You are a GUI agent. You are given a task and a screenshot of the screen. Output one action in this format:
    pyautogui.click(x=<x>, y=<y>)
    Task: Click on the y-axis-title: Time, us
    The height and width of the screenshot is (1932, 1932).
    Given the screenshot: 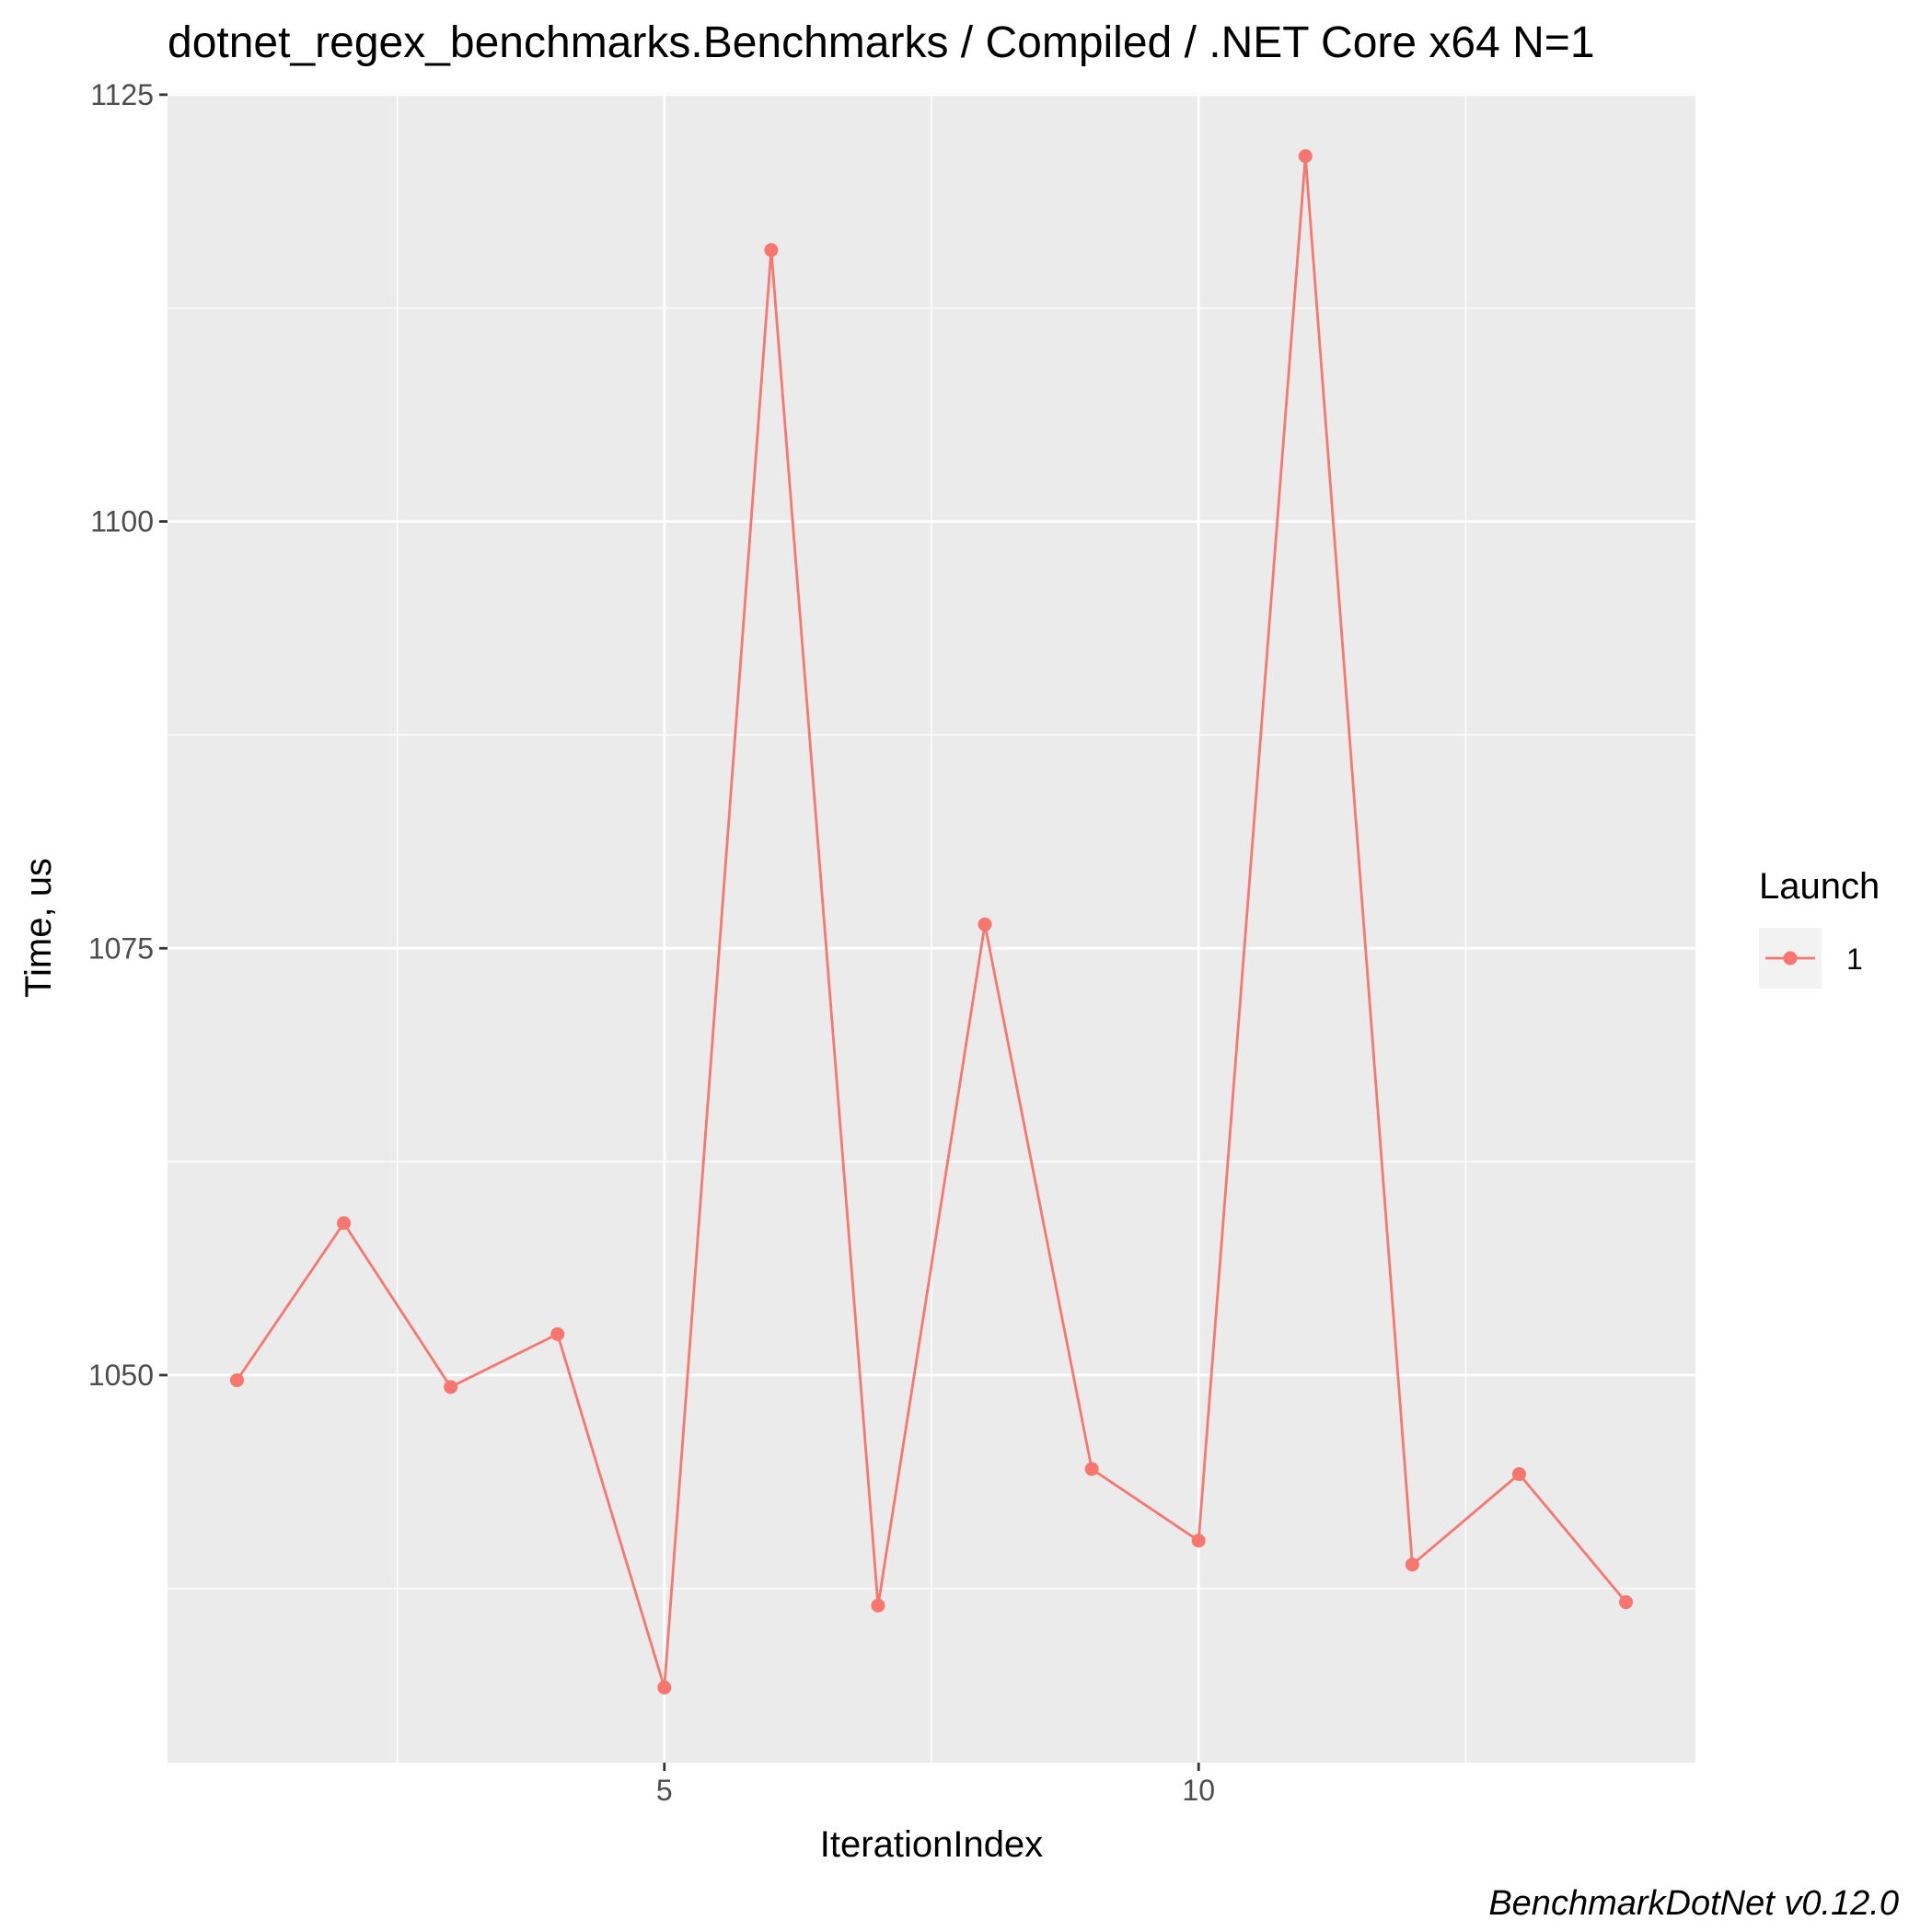 What is the action you would take?
    pyautogui.click(x=38, y=928)
    